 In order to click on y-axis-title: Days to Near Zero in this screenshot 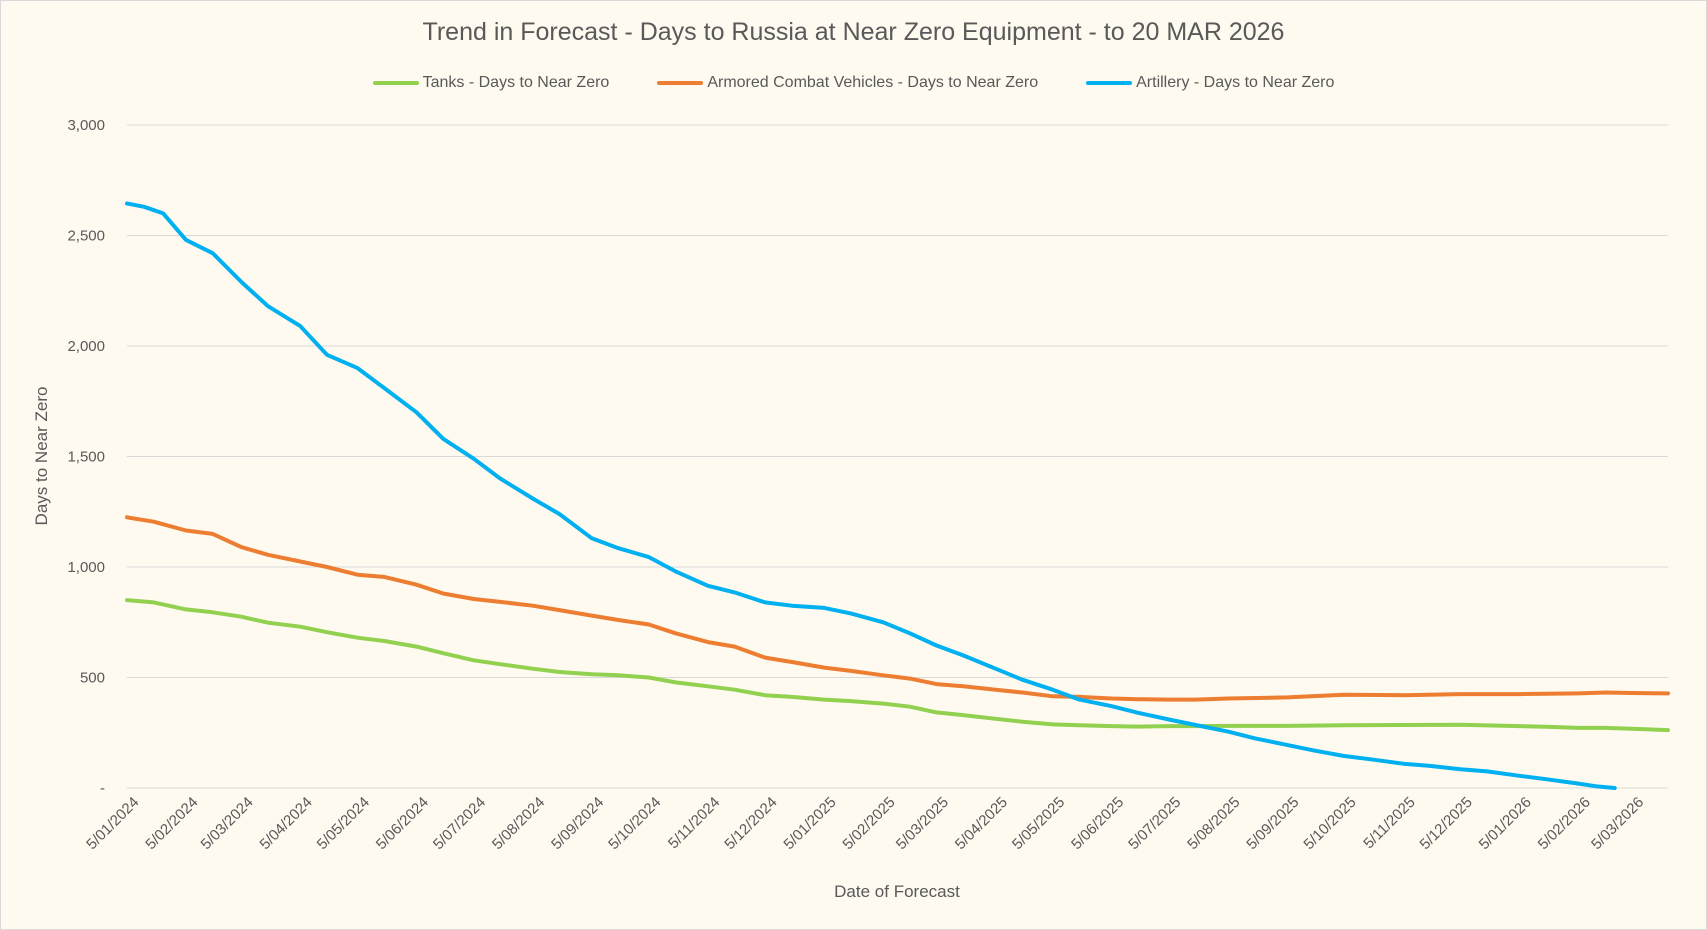, I will do `click(41, 456)`.